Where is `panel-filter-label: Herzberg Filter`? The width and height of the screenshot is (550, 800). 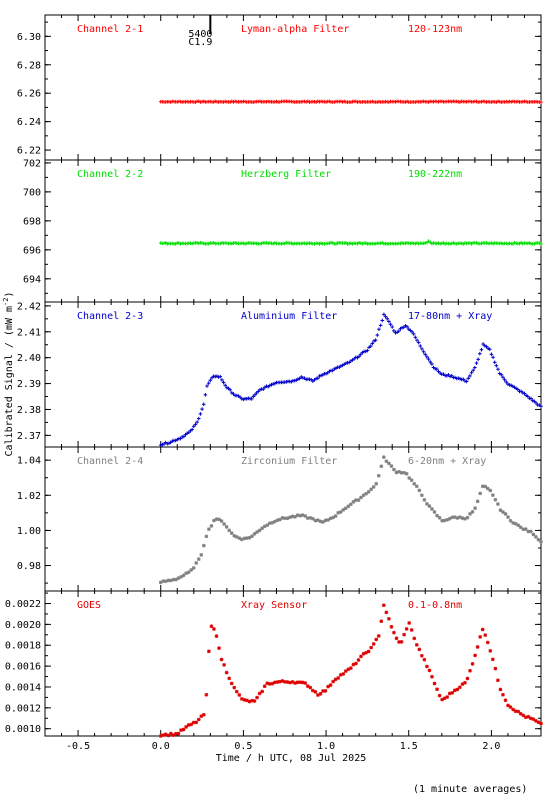
panel-filter-label: Herzberg Filter is located at coordinates (286, 174).